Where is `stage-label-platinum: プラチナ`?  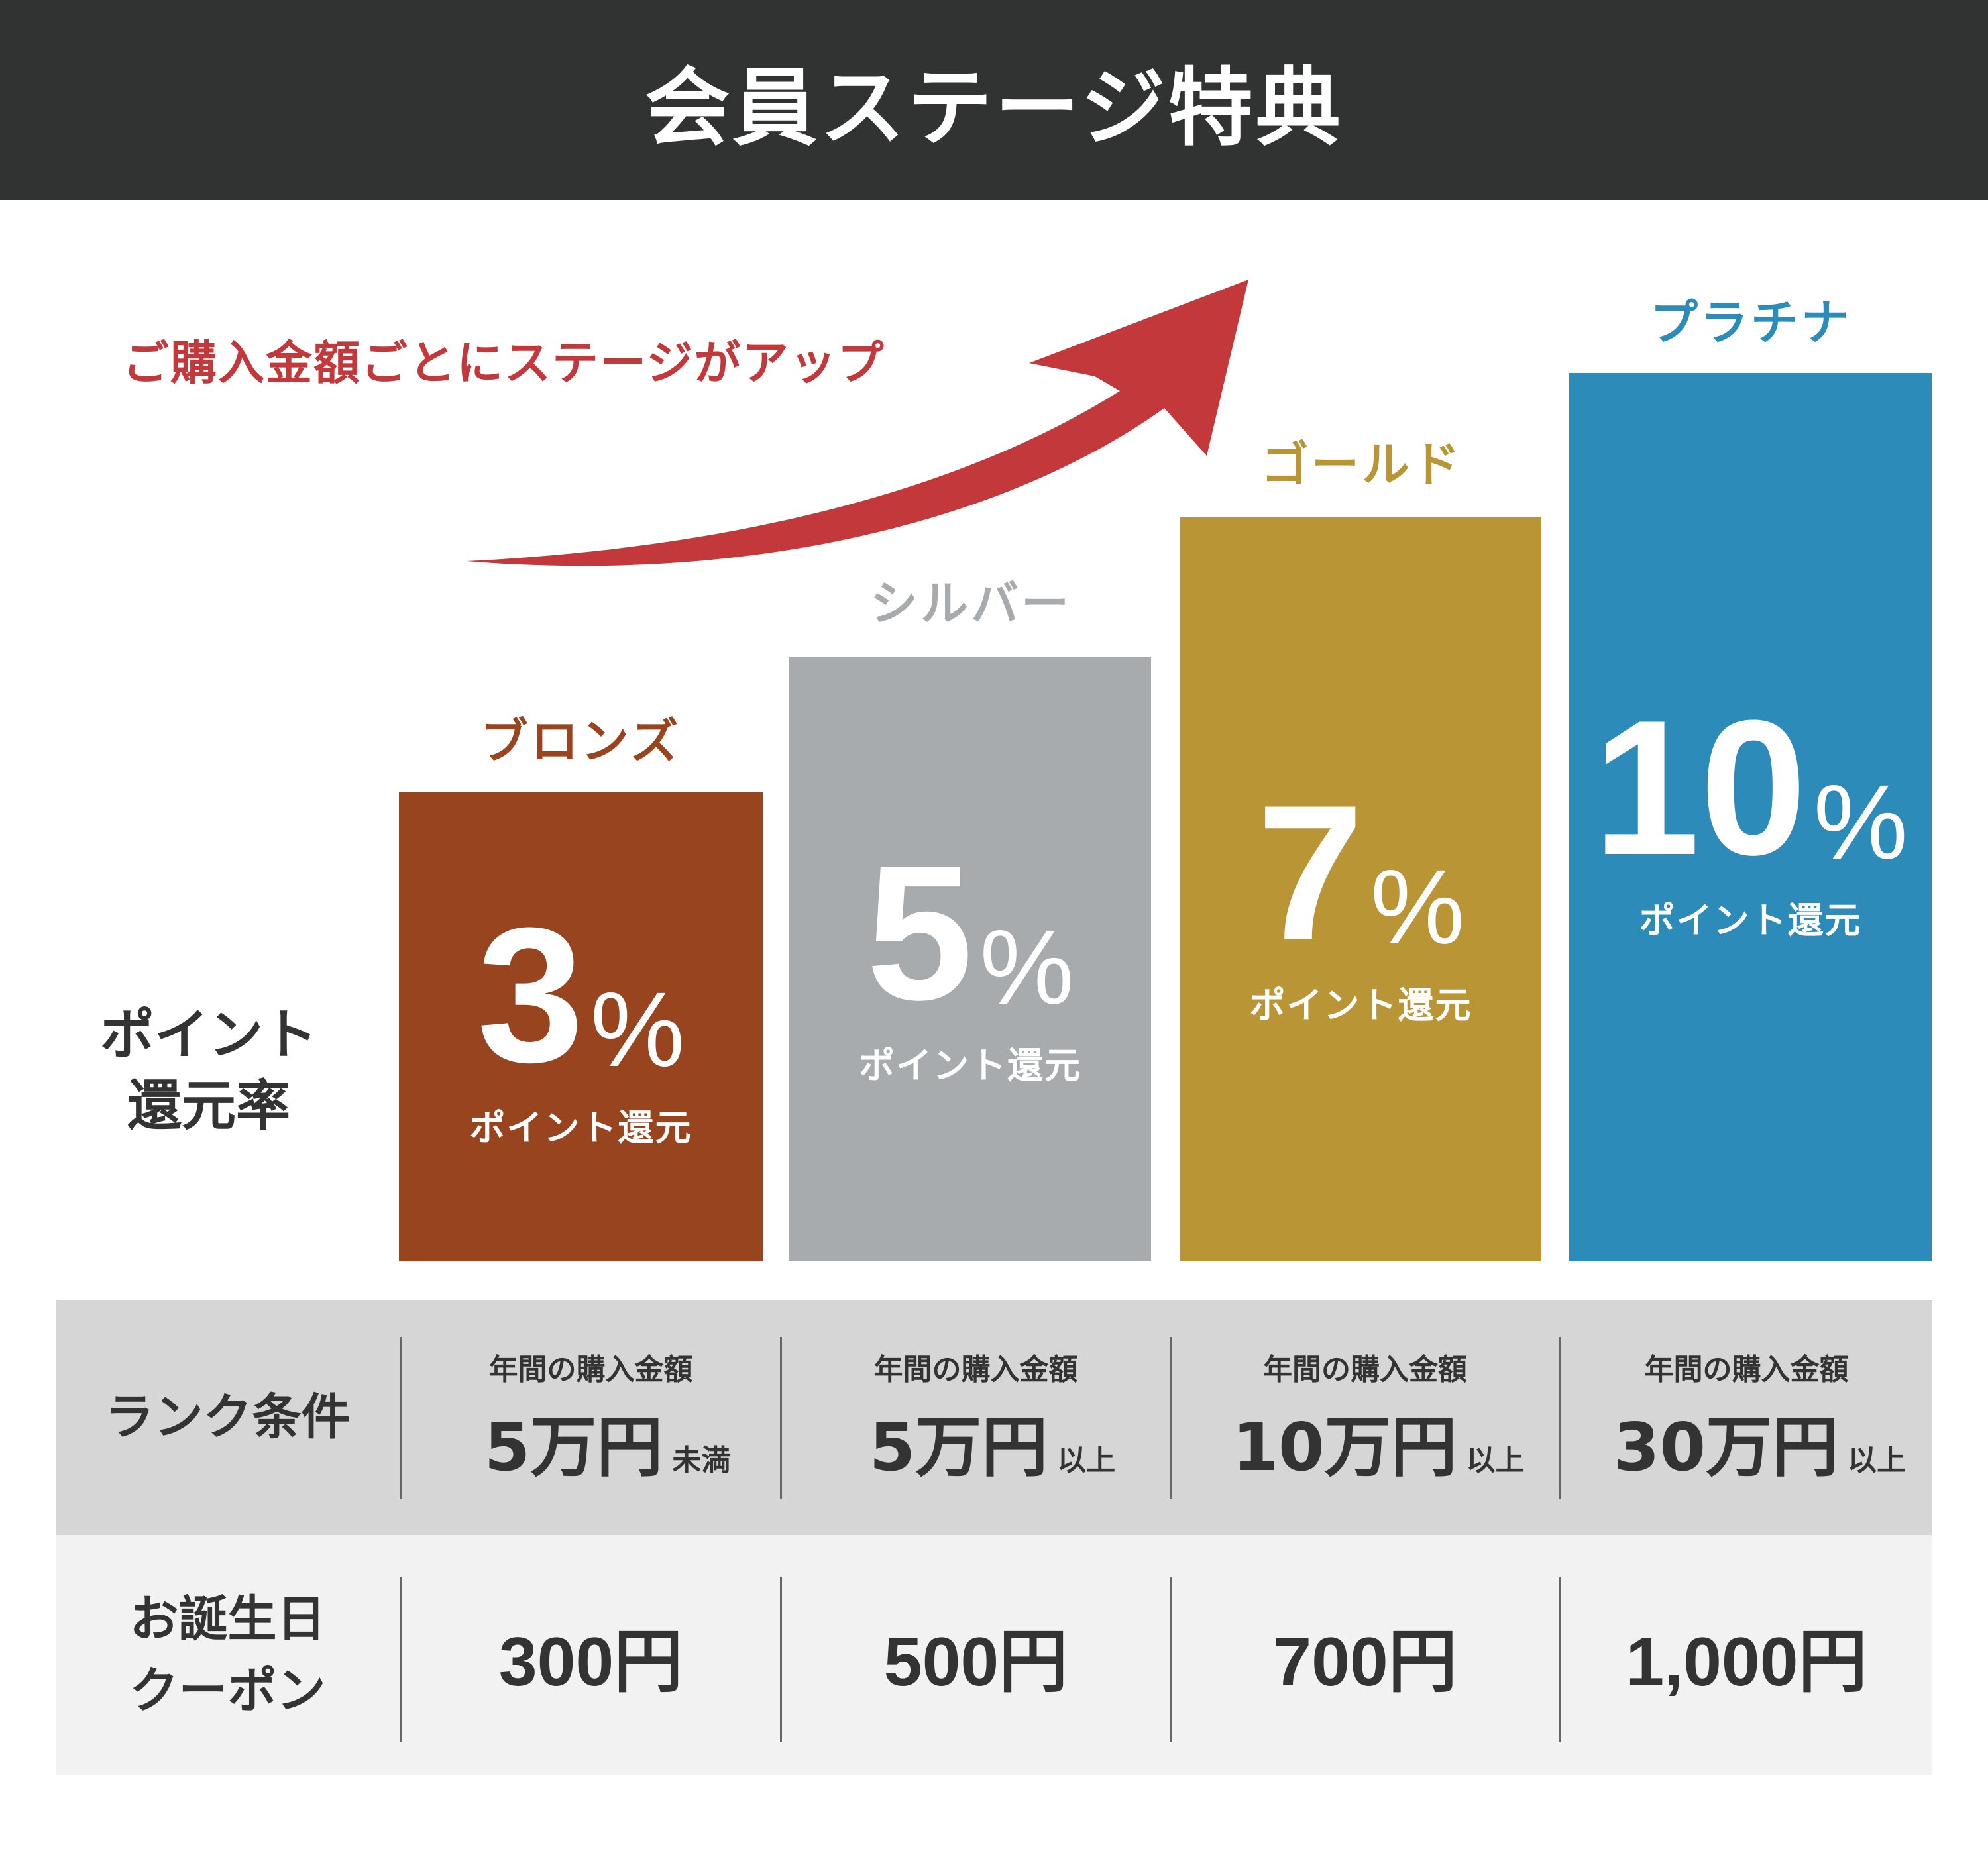 stage-label-platinum: プラチナ is located at coordinates (1750, 322).